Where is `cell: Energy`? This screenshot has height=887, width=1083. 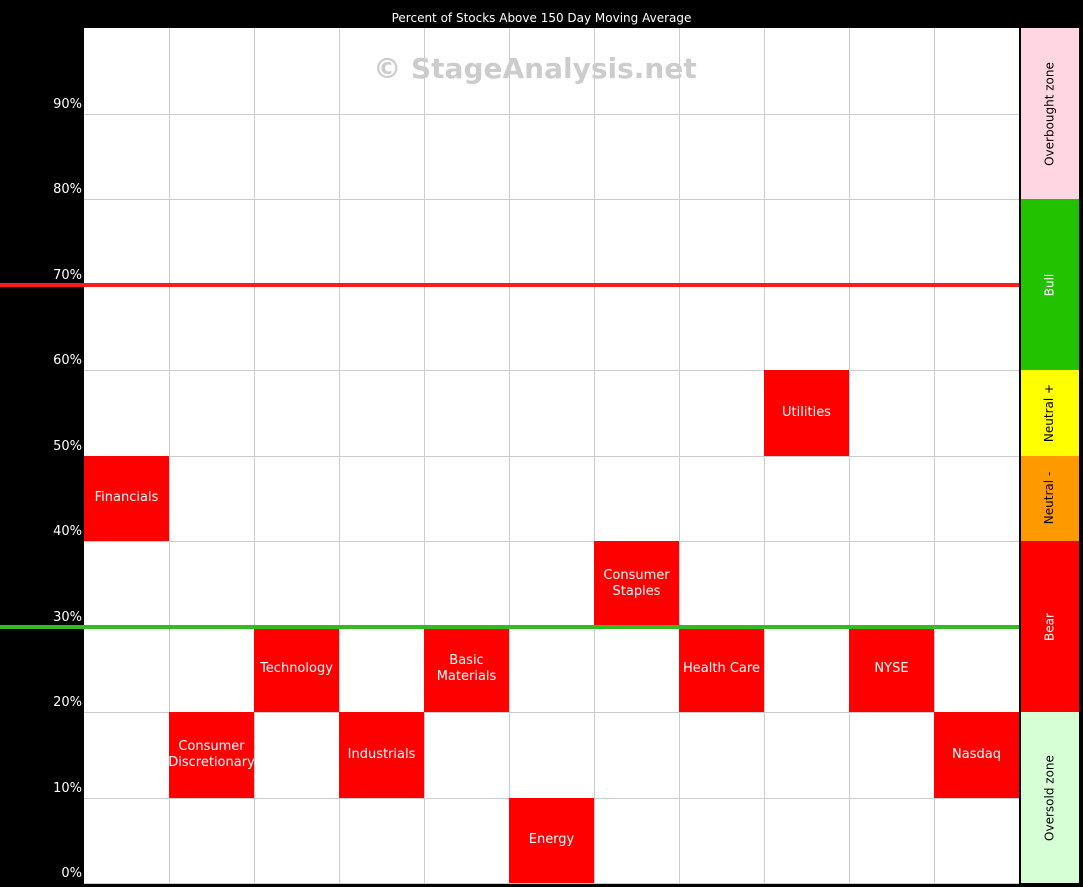
cell: Energy is located at coordinates (551, 840).